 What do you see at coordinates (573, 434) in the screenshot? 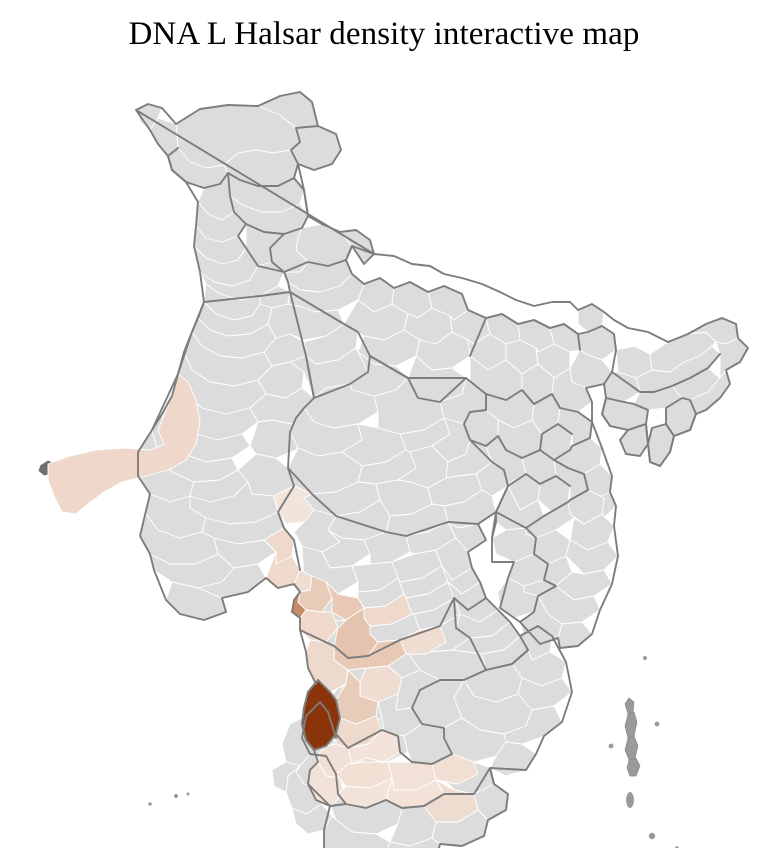
I see `state-line-jh-wb` at bounding box center [573, 434].